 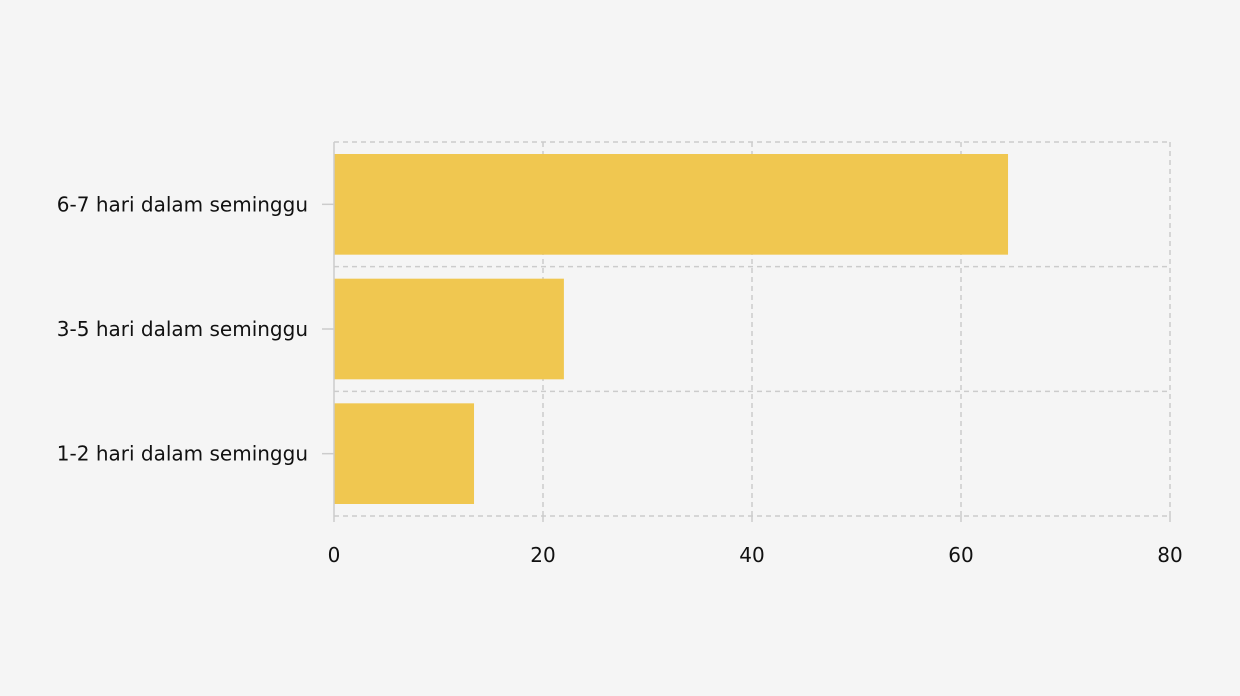 What do you see at coordinates (542, 555) in the screenshot?
I see `x-tick-label: 20` at bounding box center [542, 555].